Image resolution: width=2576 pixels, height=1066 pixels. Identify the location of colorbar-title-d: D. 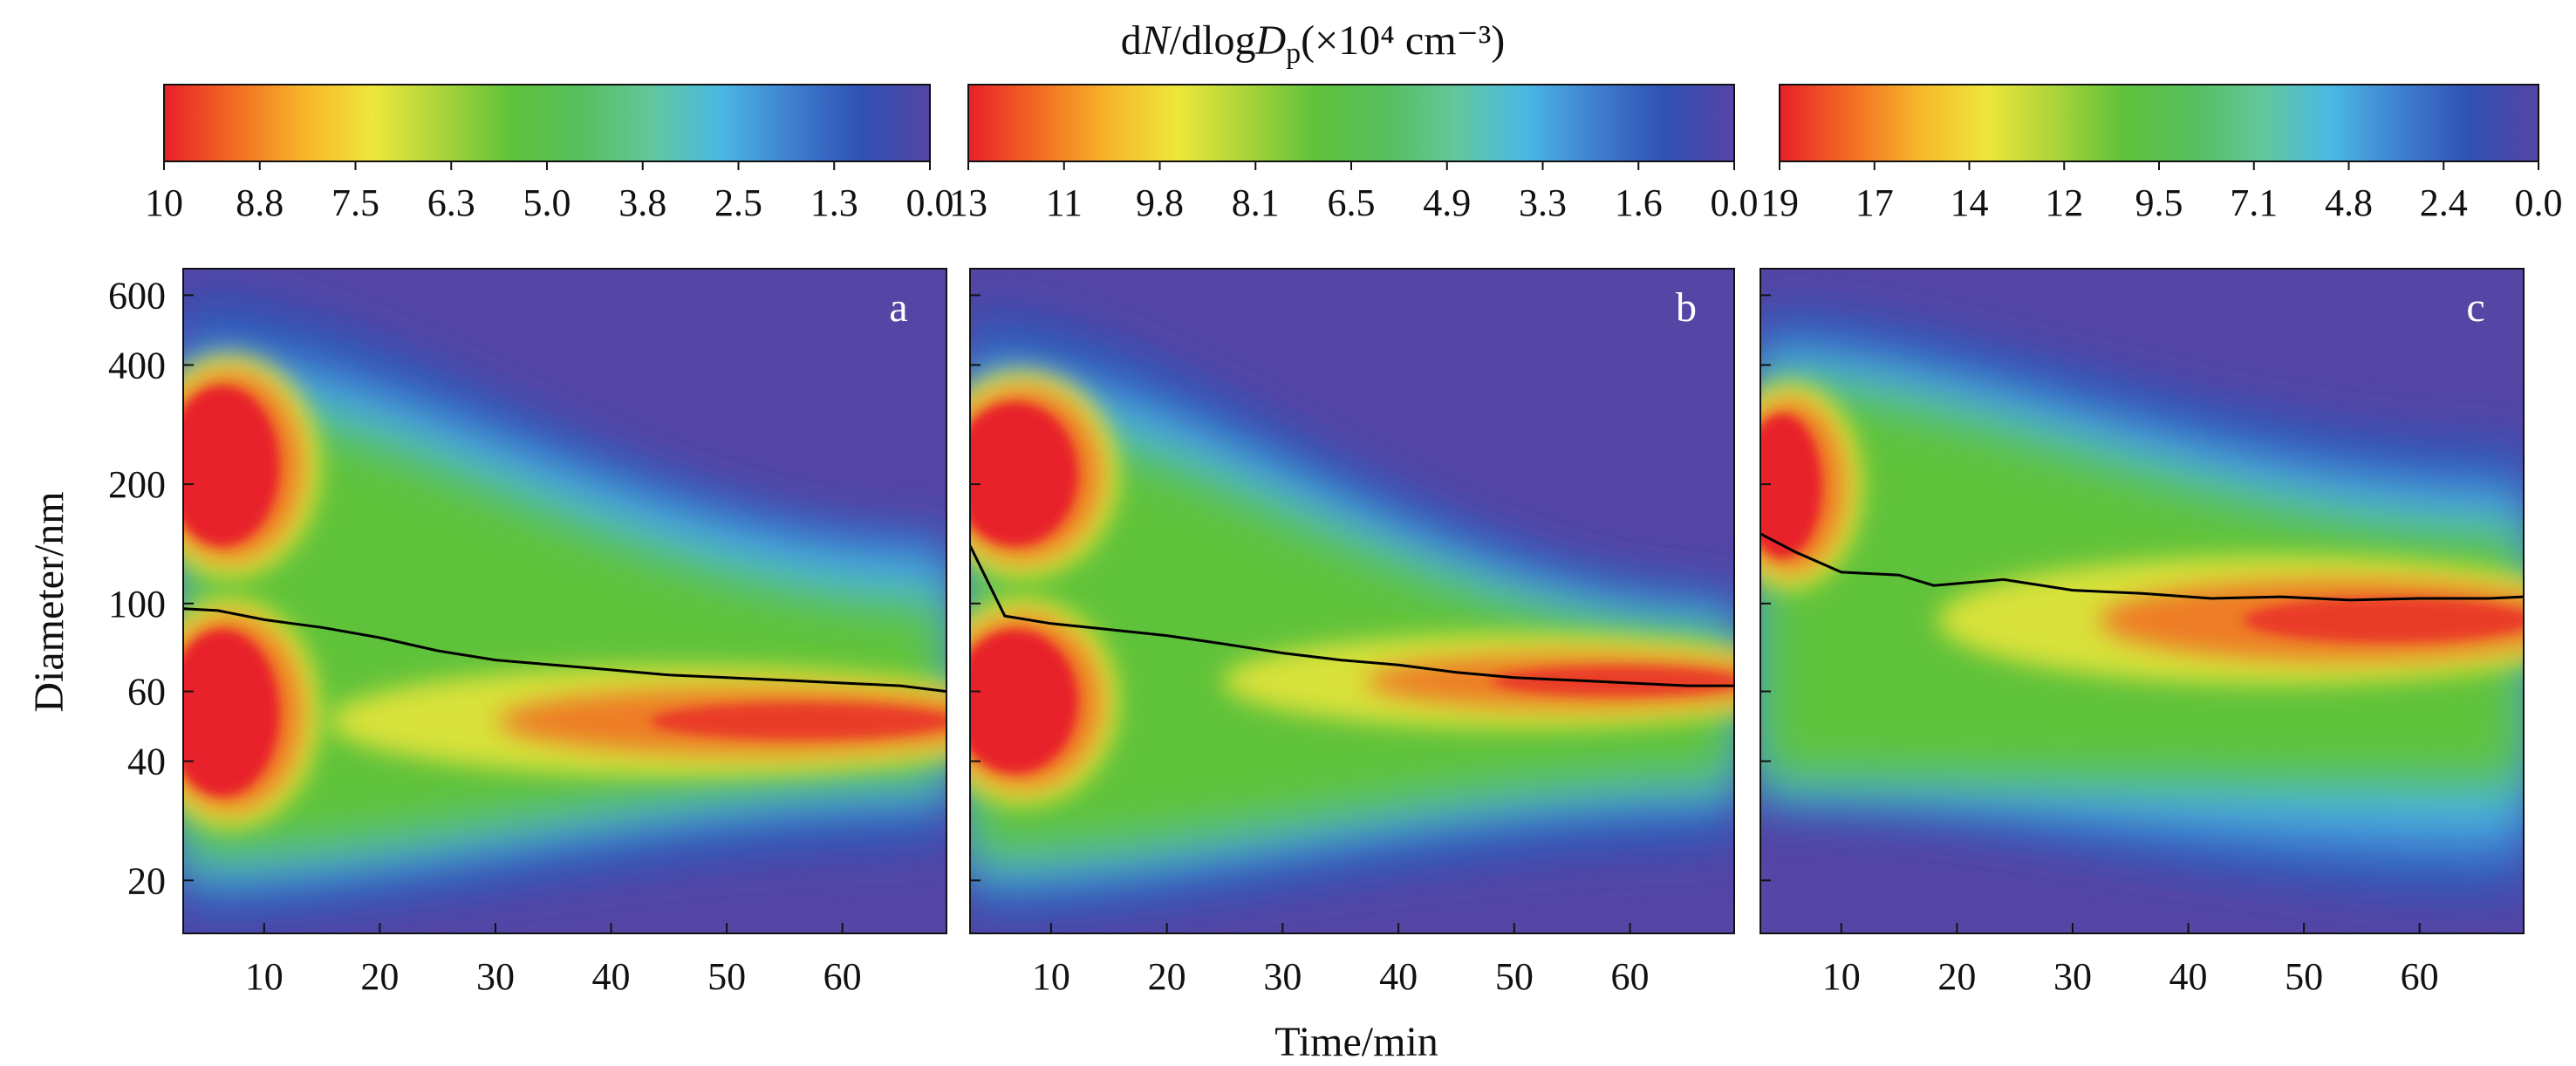
(1270, 40).